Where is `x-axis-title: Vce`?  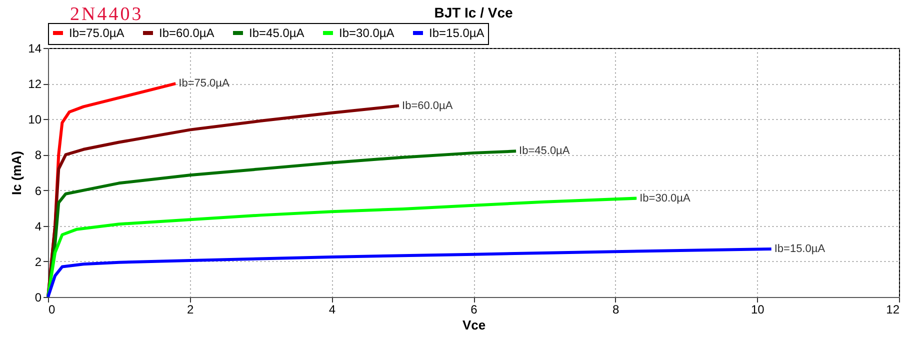 x-axis-title: Vce is located at coordinates (474, 325).